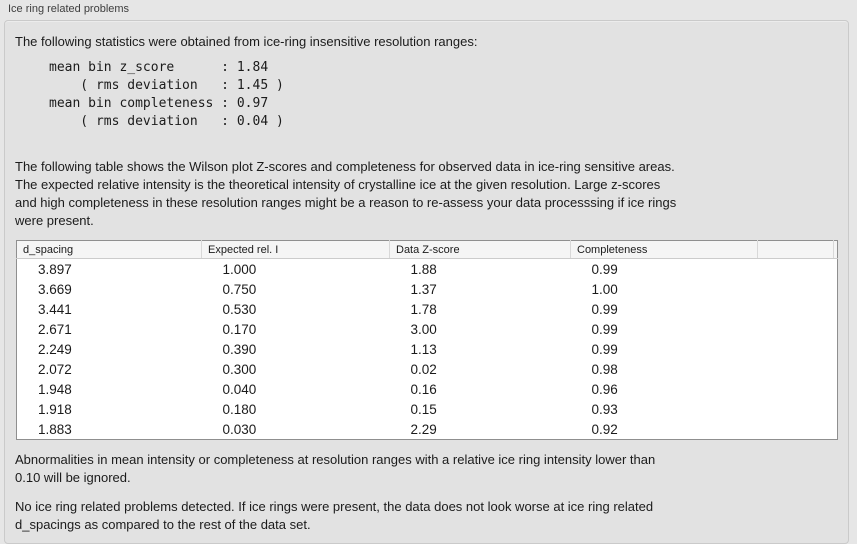 This screenshot has height=544, width=857. What do you see at coordinates (423, 309) in the screenshot?
I see `table-cell: 1.78` at bounding box center [423, 309].